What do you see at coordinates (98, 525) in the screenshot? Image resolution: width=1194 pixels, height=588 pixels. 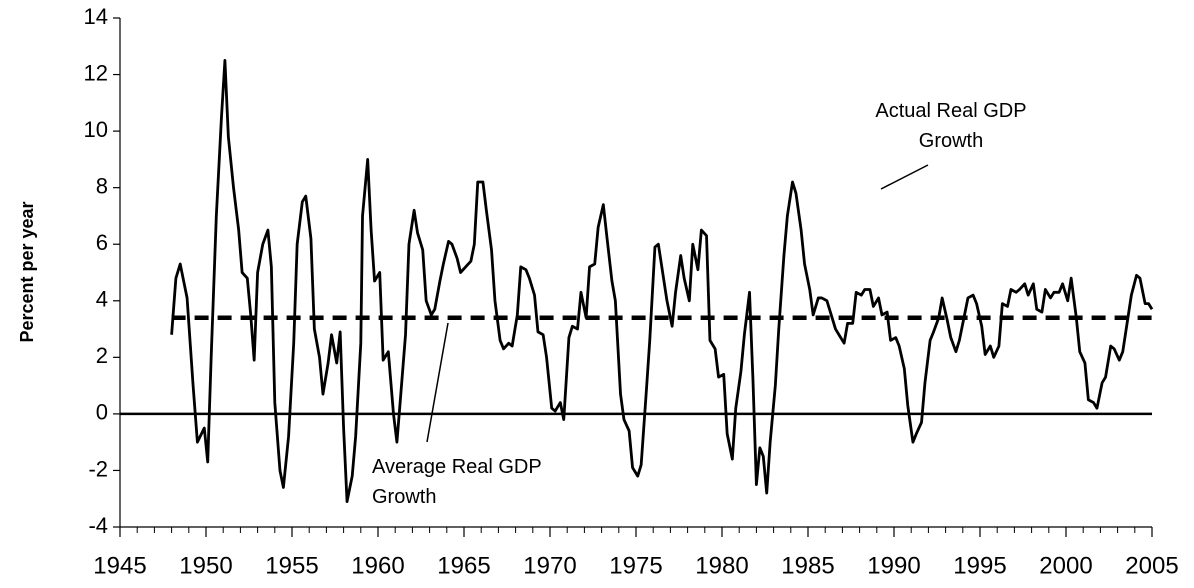 I see `y-tick-label: -4` at bounding box center [98, 525].